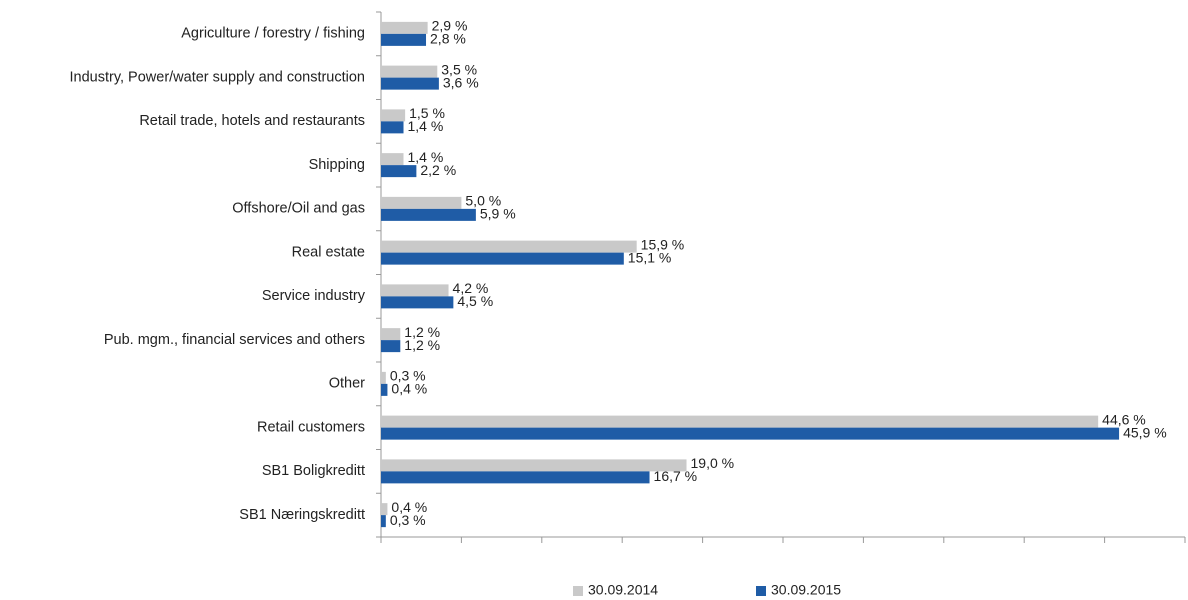 The image size is (1188, 600). What do you see at coordinates (448, 39) in the screenshot?
I see `data-label: 2,8 %` at bounding box center [448, 39].